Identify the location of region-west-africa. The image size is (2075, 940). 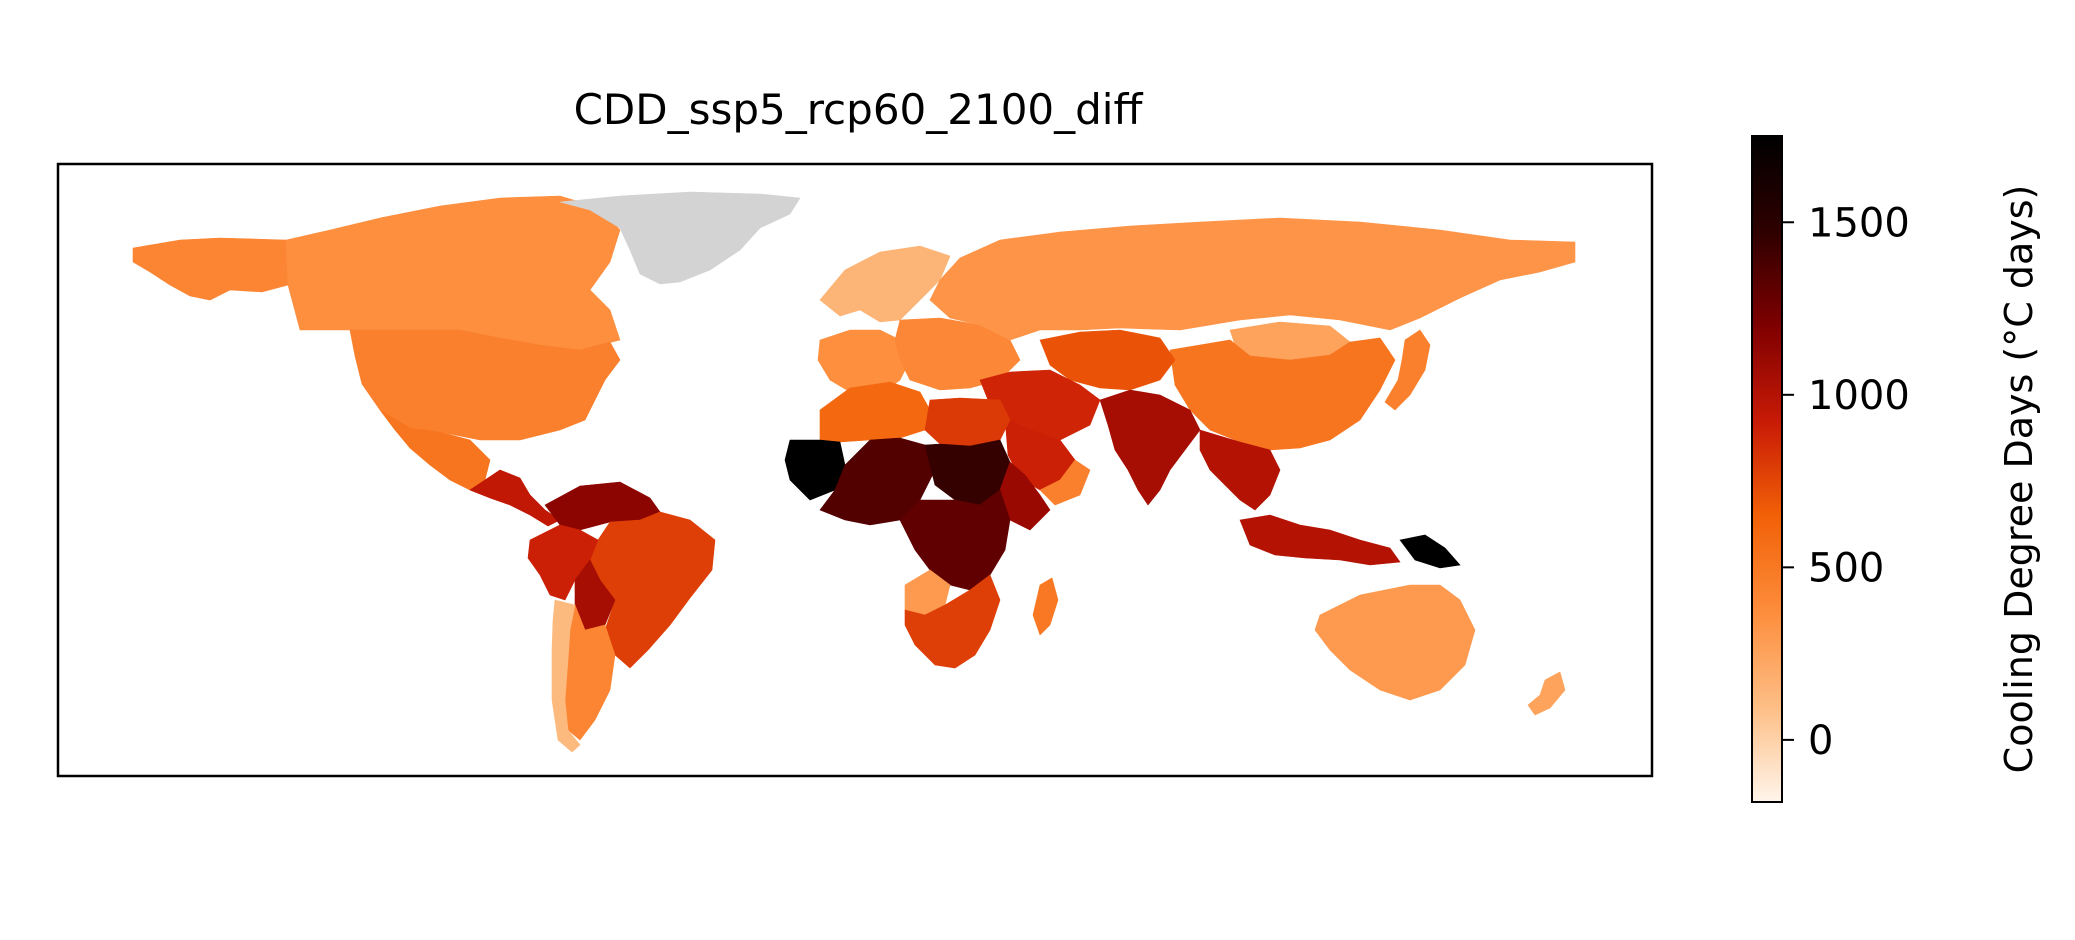
(877, 481).